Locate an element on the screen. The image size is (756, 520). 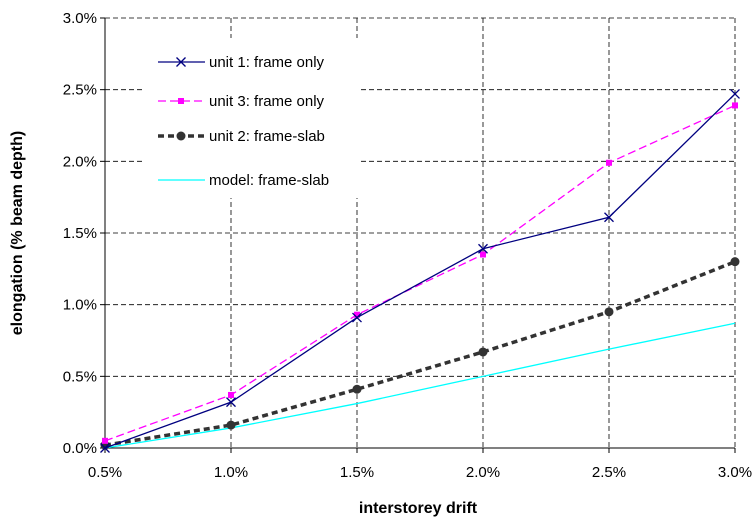
y-tick-label: 0.5% is located at coordinates (80, 376).